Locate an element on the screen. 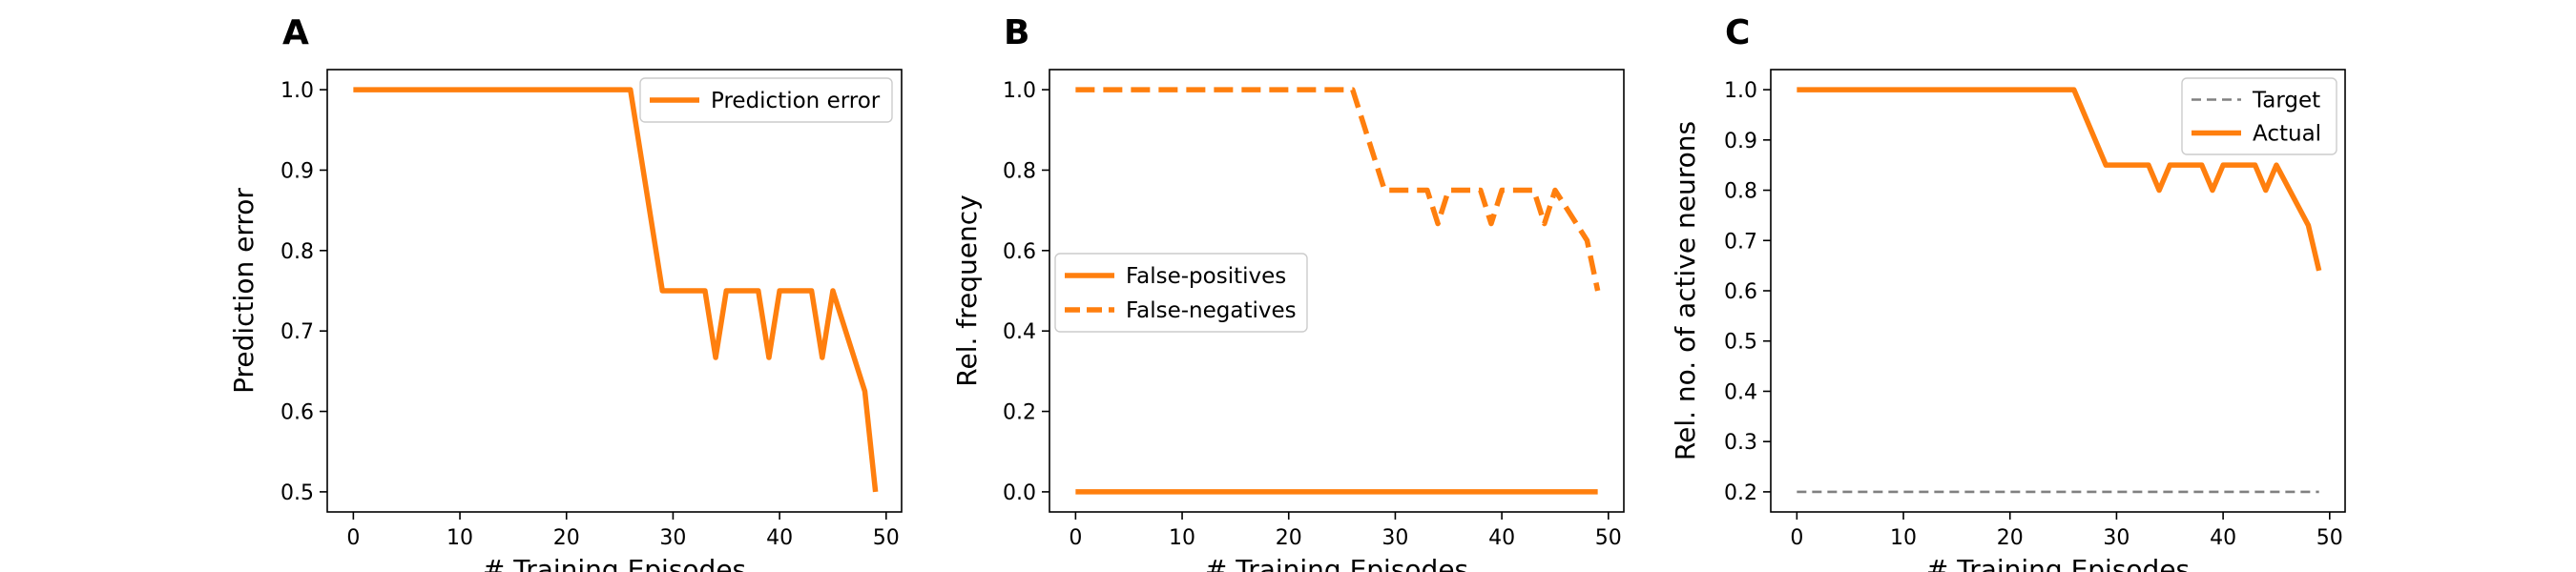  legend-label-actual: Actual is located at coordinates (2287, 134).